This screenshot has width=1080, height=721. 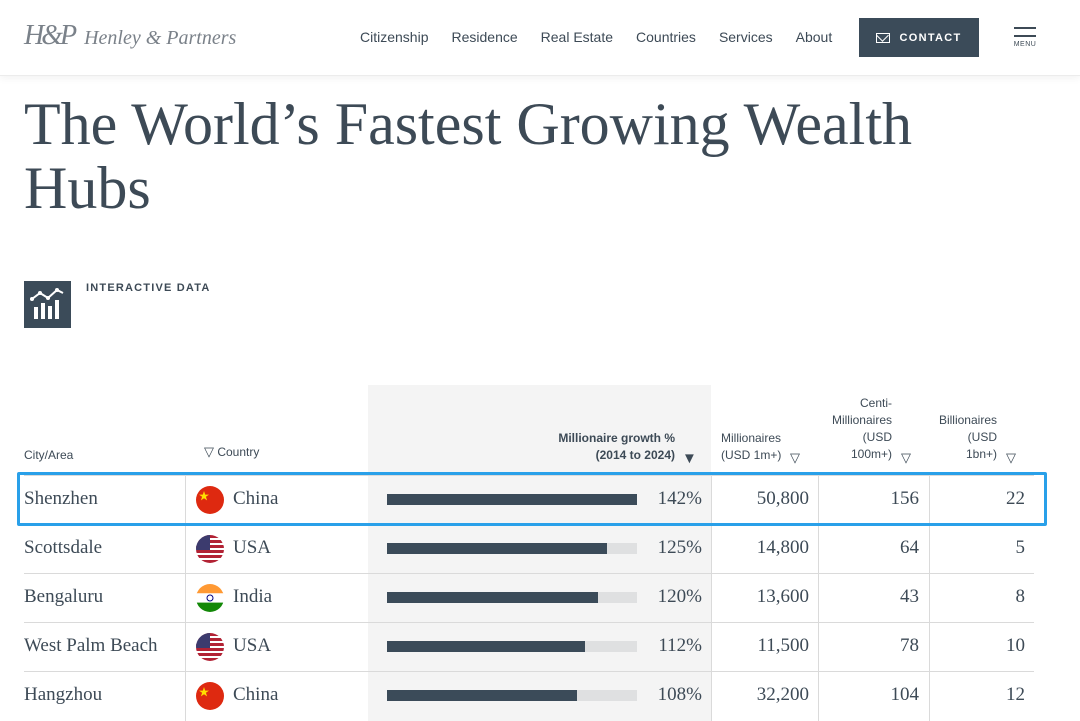 What do you see at coordinates (679, 498) in the screenshot?
I see `growth-cell: 142%` at bounding box center [679, 498].